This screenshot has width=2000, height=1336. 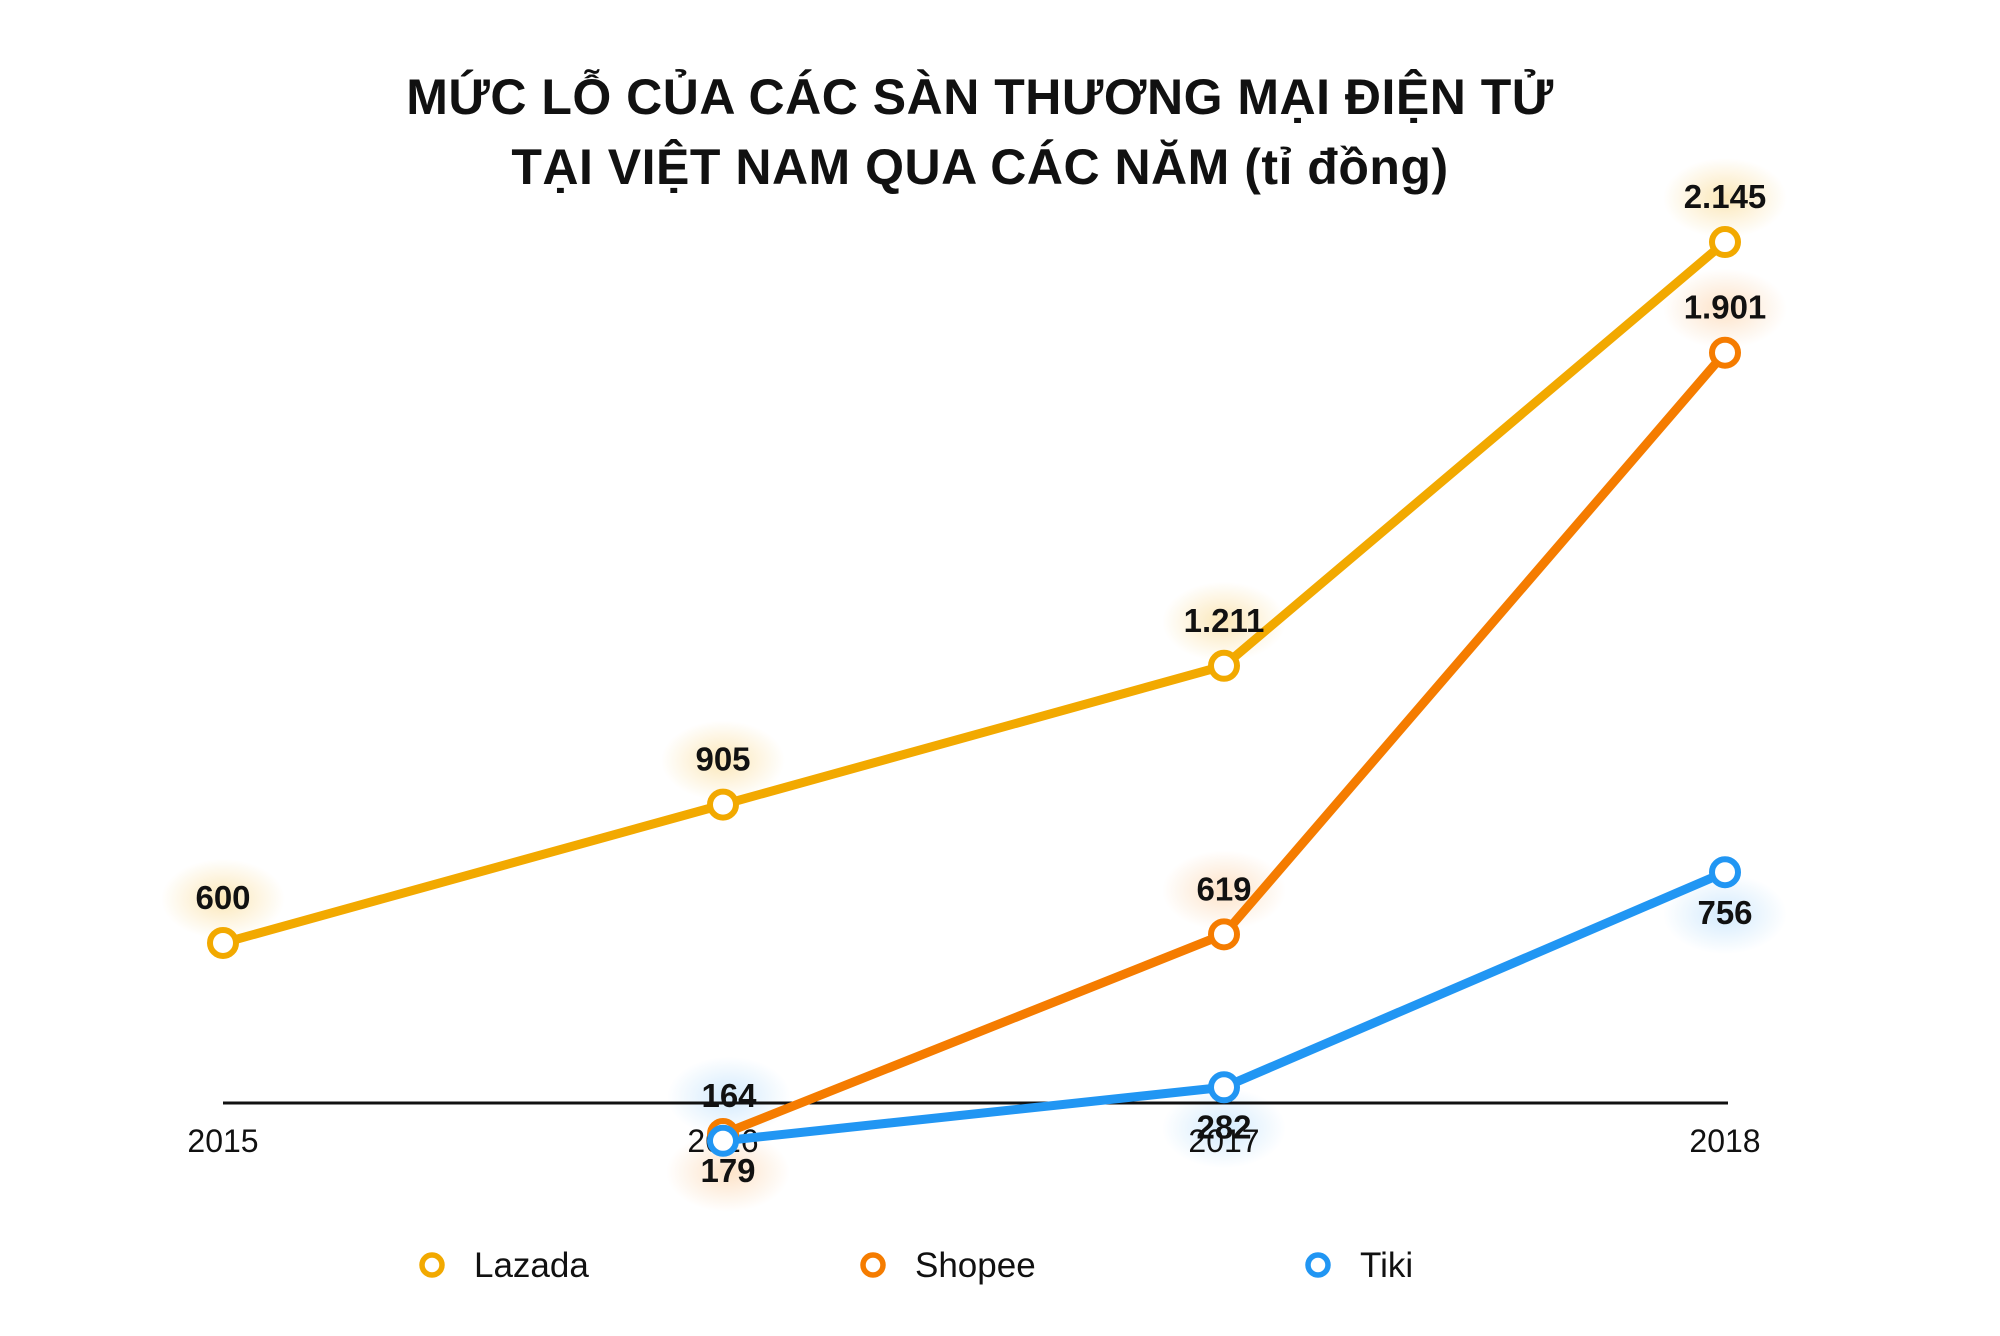 I want to click on label-glow-shopee-2016, so click(x=728, y=1171).